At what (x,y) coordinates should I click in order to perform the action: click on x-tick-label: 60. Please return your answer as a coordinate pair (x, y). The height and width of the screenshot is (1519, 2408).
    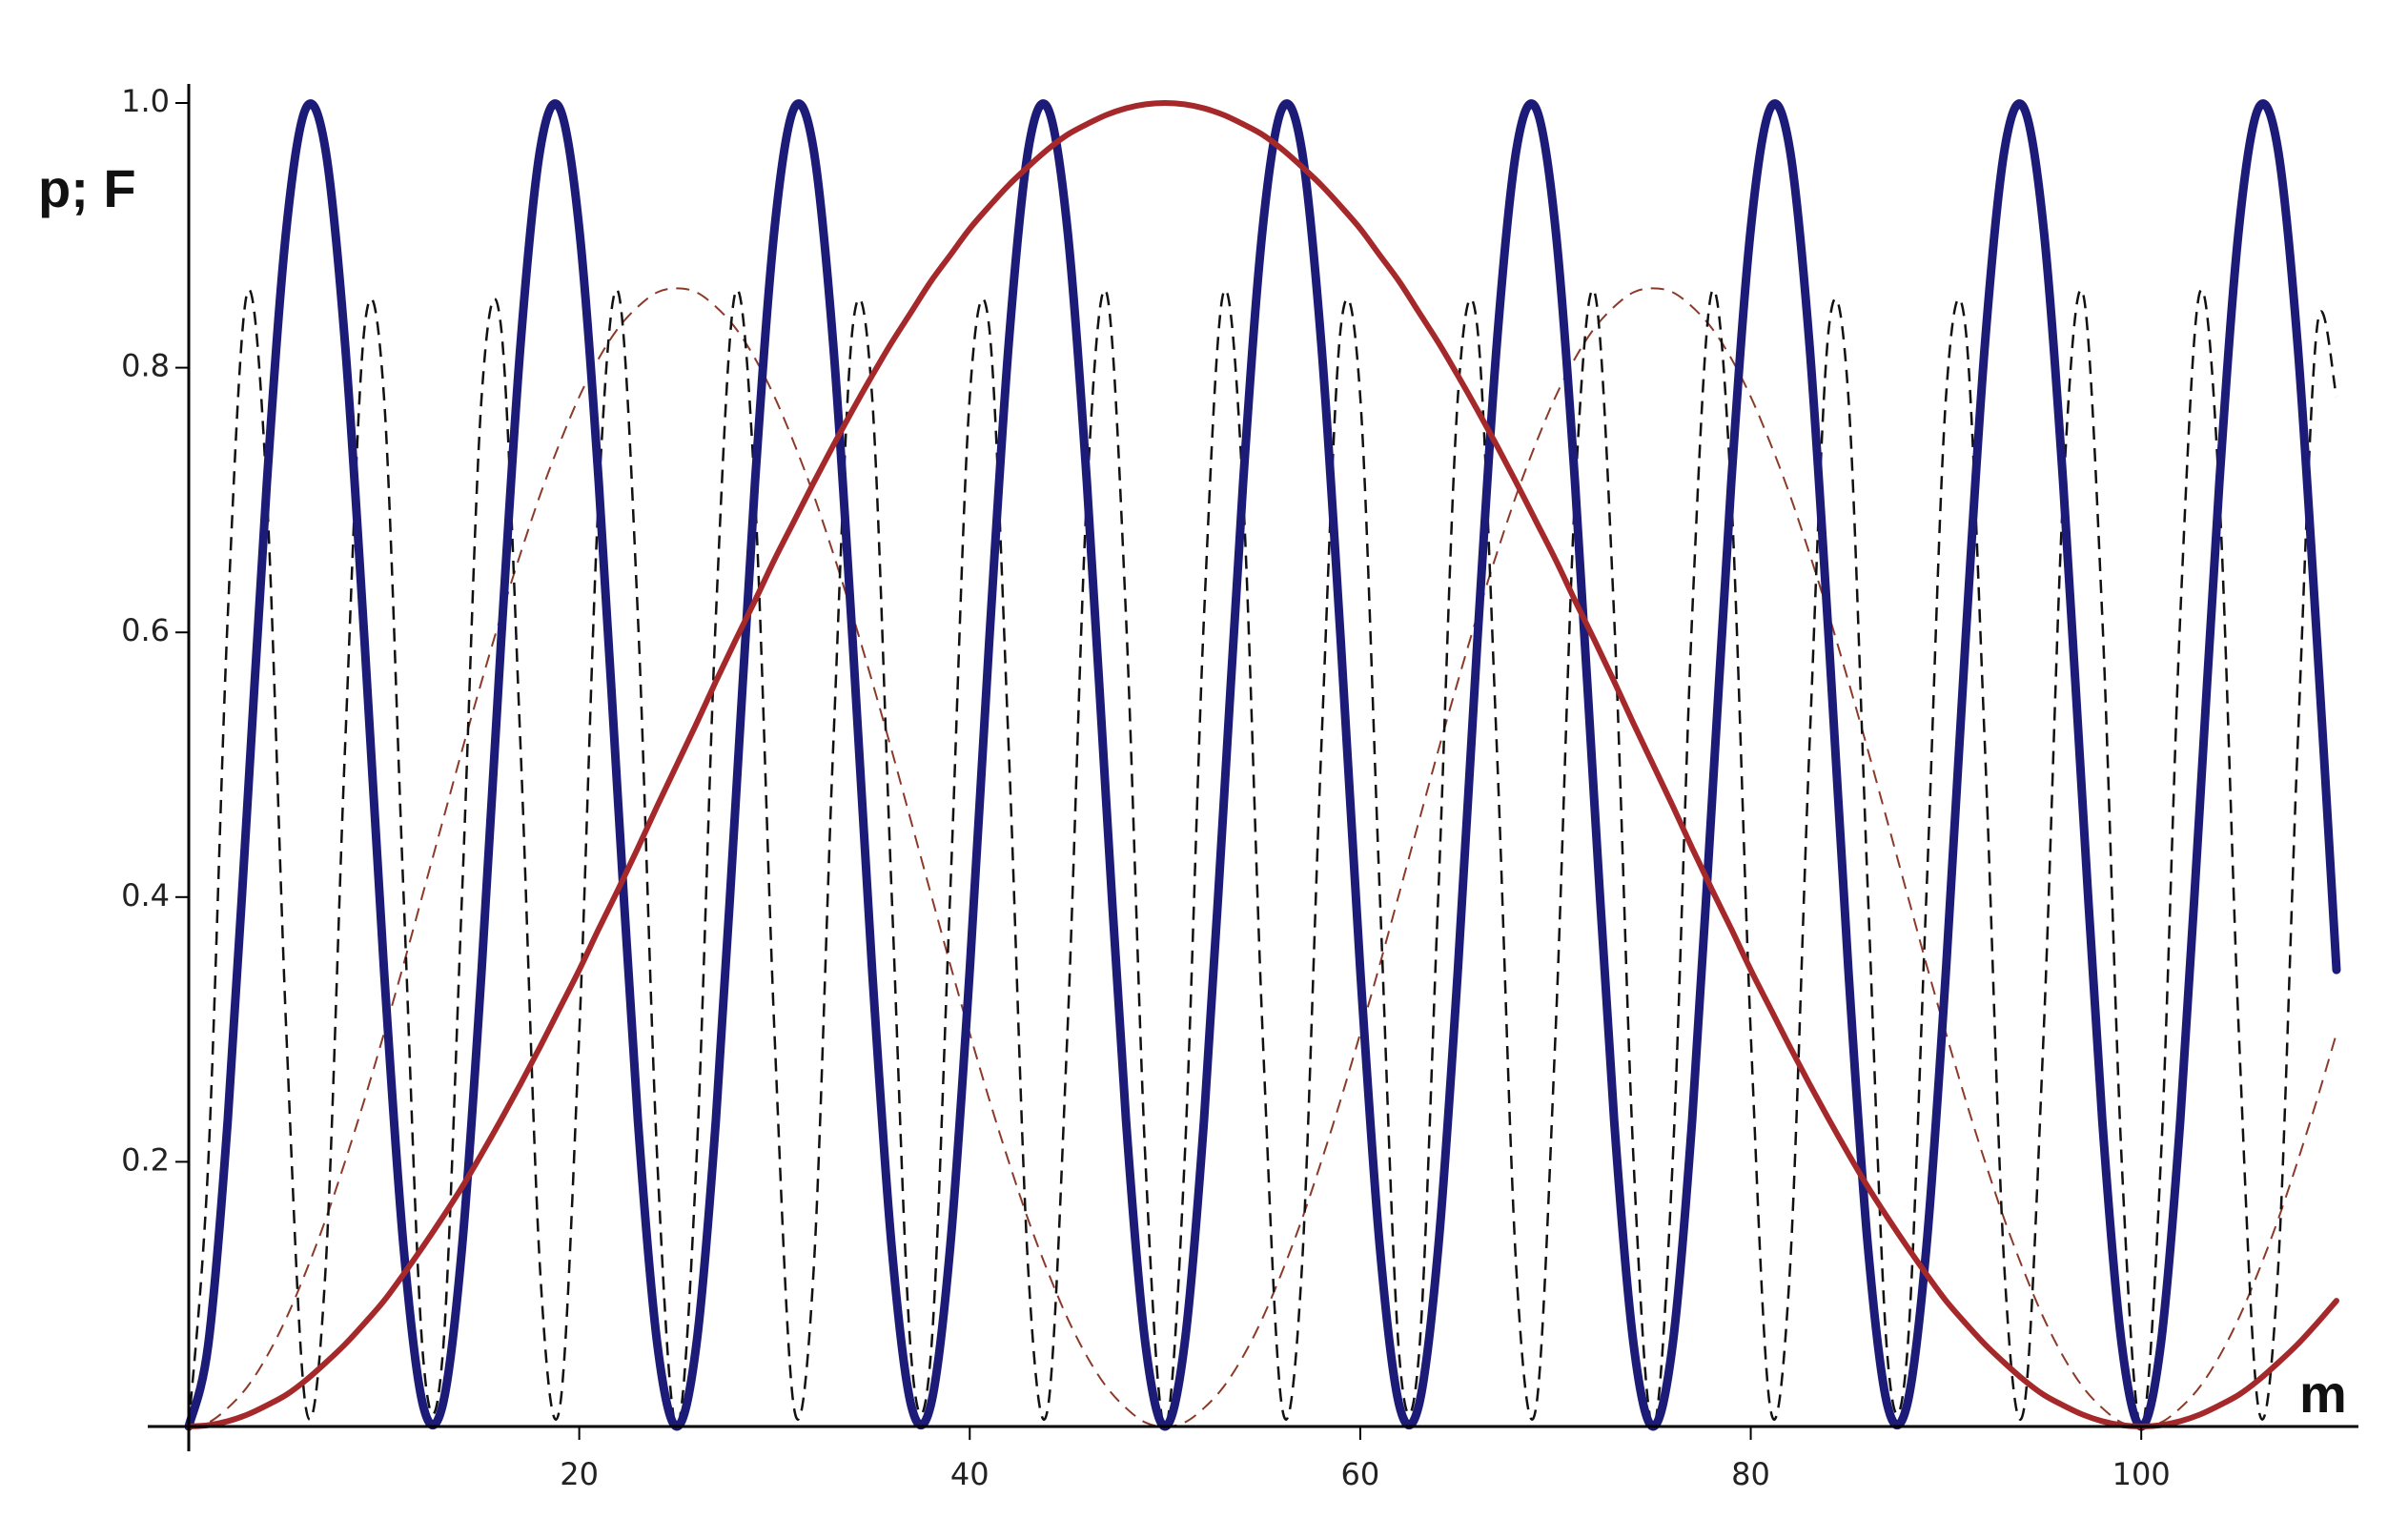
    Looking at the image, I should click on (1360, 1474).